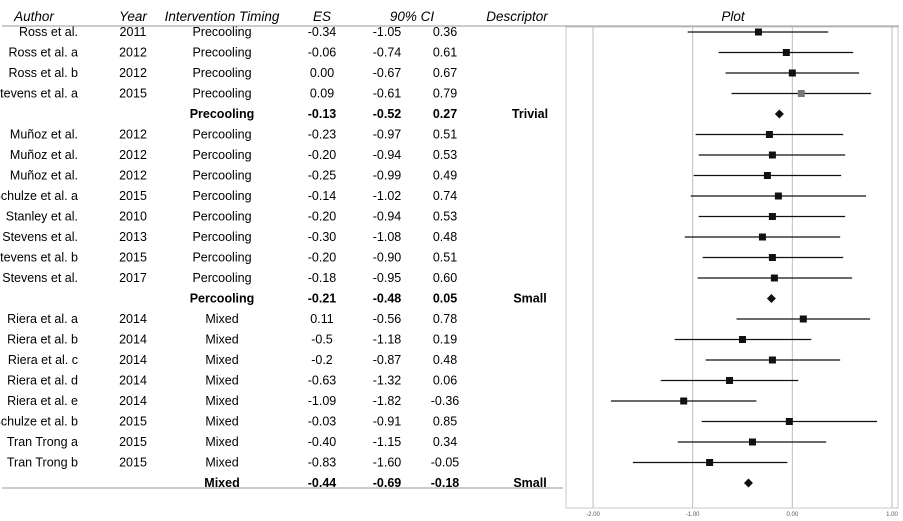  What do you see at coordinates (39, 422) in the screenshot?
I see `author-cell: Schulze et al. b` at bounding box center [39, 422].